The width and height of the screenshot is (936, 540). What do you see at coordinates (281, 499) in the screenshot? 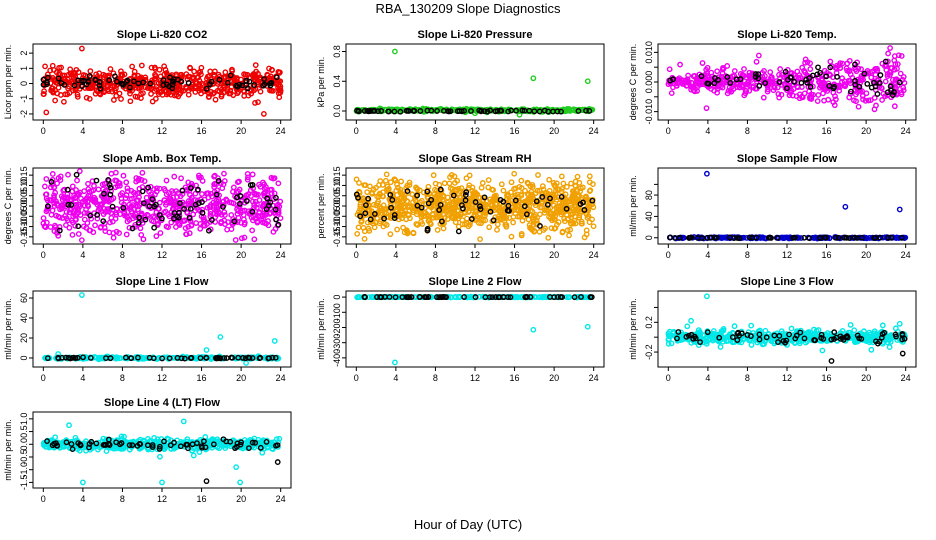
I see `x-tick-label: 24` at bounding box center [281, 499].